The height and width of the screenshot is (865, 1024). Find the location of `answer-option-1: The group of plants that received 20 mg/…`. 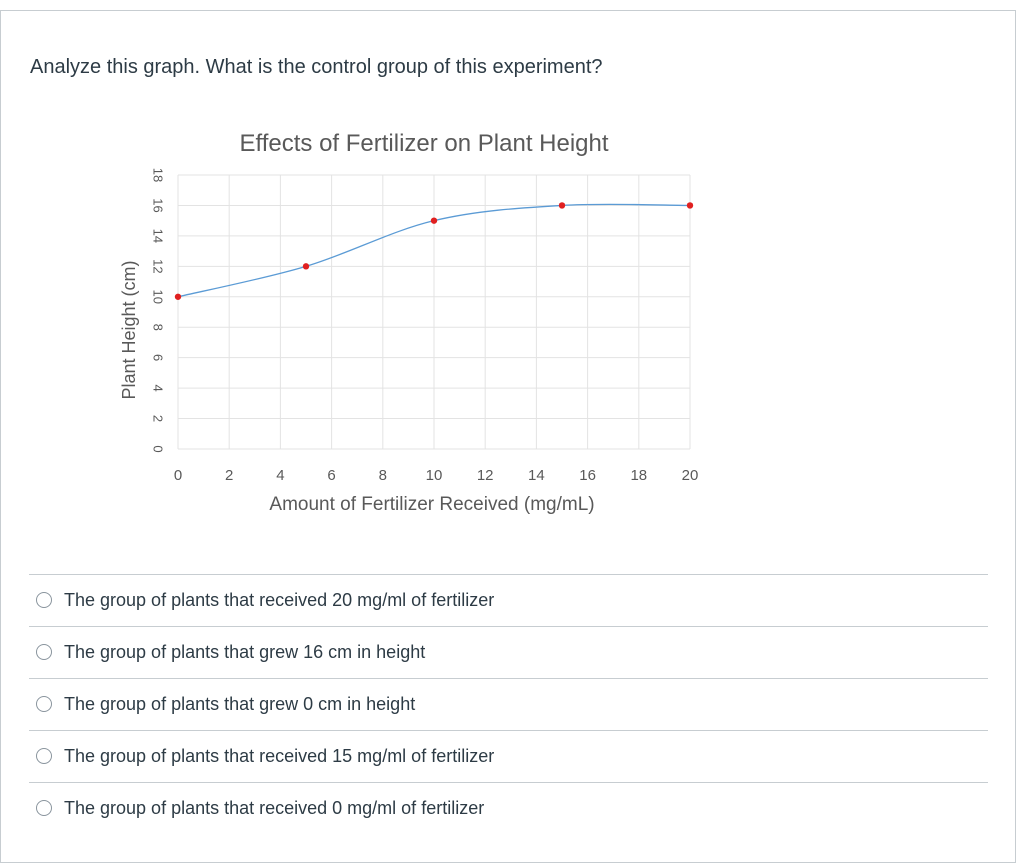

answer-option-1: The group of plants that received 20 mg/… is located at coordinates (508, 600).